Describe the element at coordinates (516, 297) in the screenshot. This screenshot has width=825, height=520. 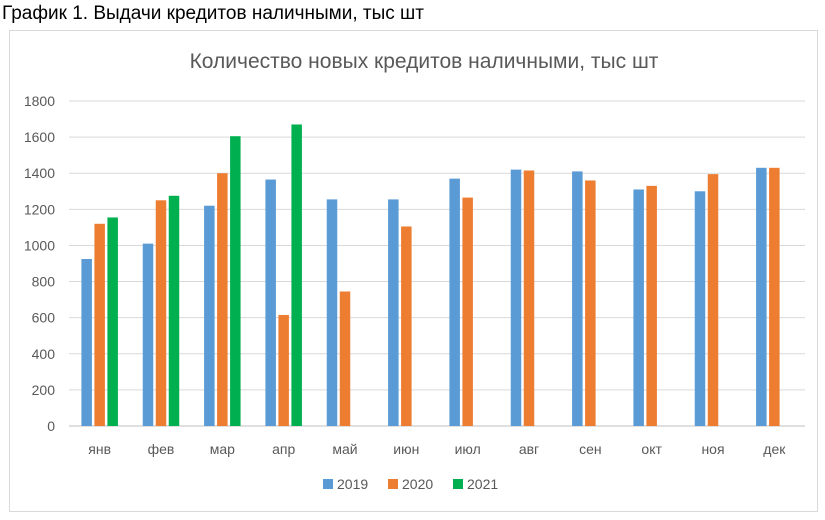
I see `bar-2019-авг` at that location.